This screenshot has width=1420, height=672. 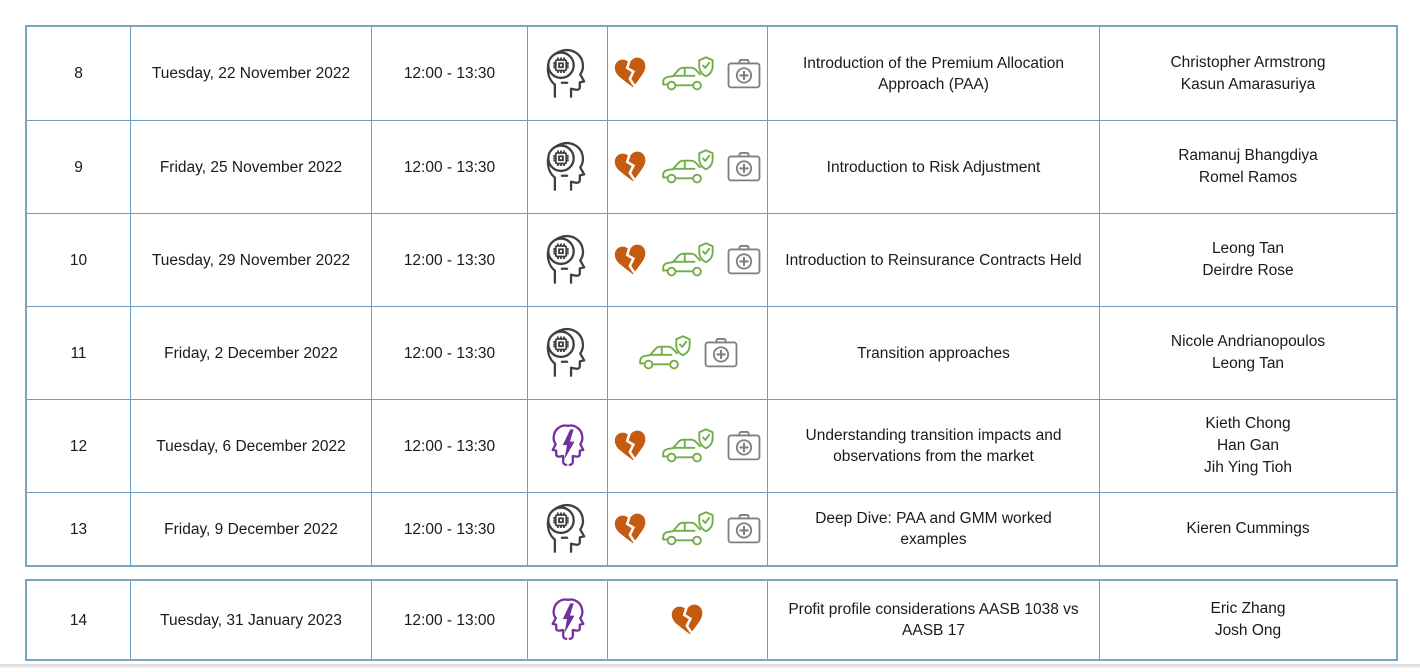 I want to click on session-date: Friday, 2 December 2022, so click(x=251, y=353).